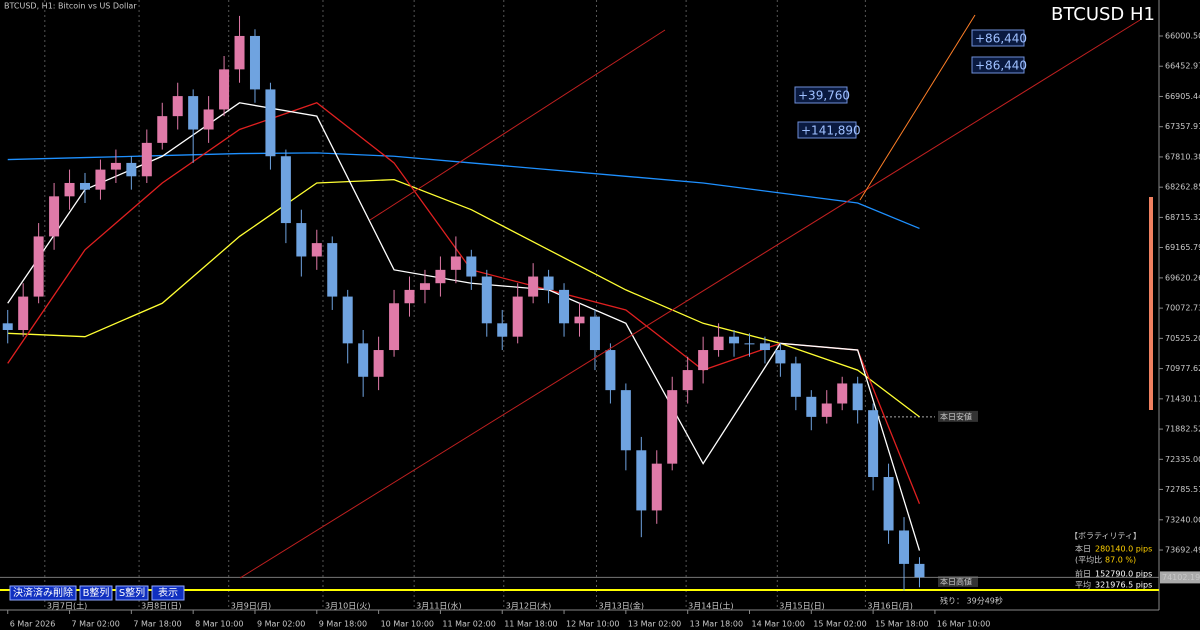 This screenshot has width=1200, height=630. What do you see at coordinates (161, 606) in the screenshot?
I see `day-label: 3月8日(日)` at bounding box center [161, 606].